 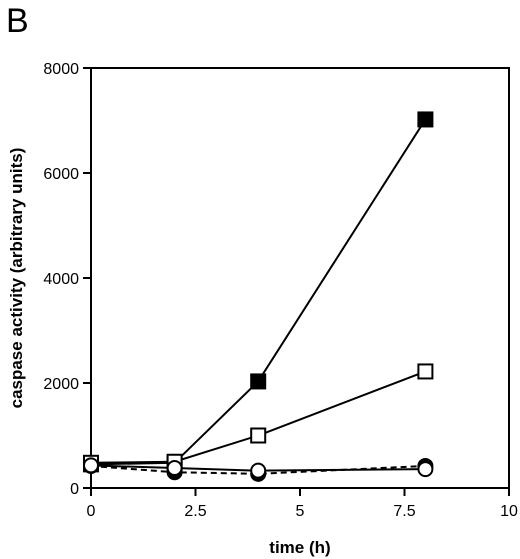 I want to click on series-open-circle, so click(x=258, y=468).